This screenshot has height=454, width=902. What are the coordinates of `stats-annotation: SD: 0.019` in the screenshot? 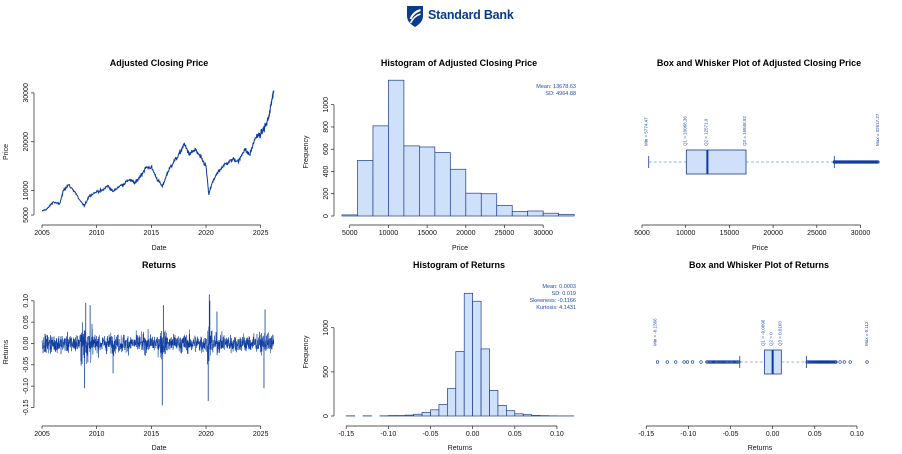 It's located at (564, 294).